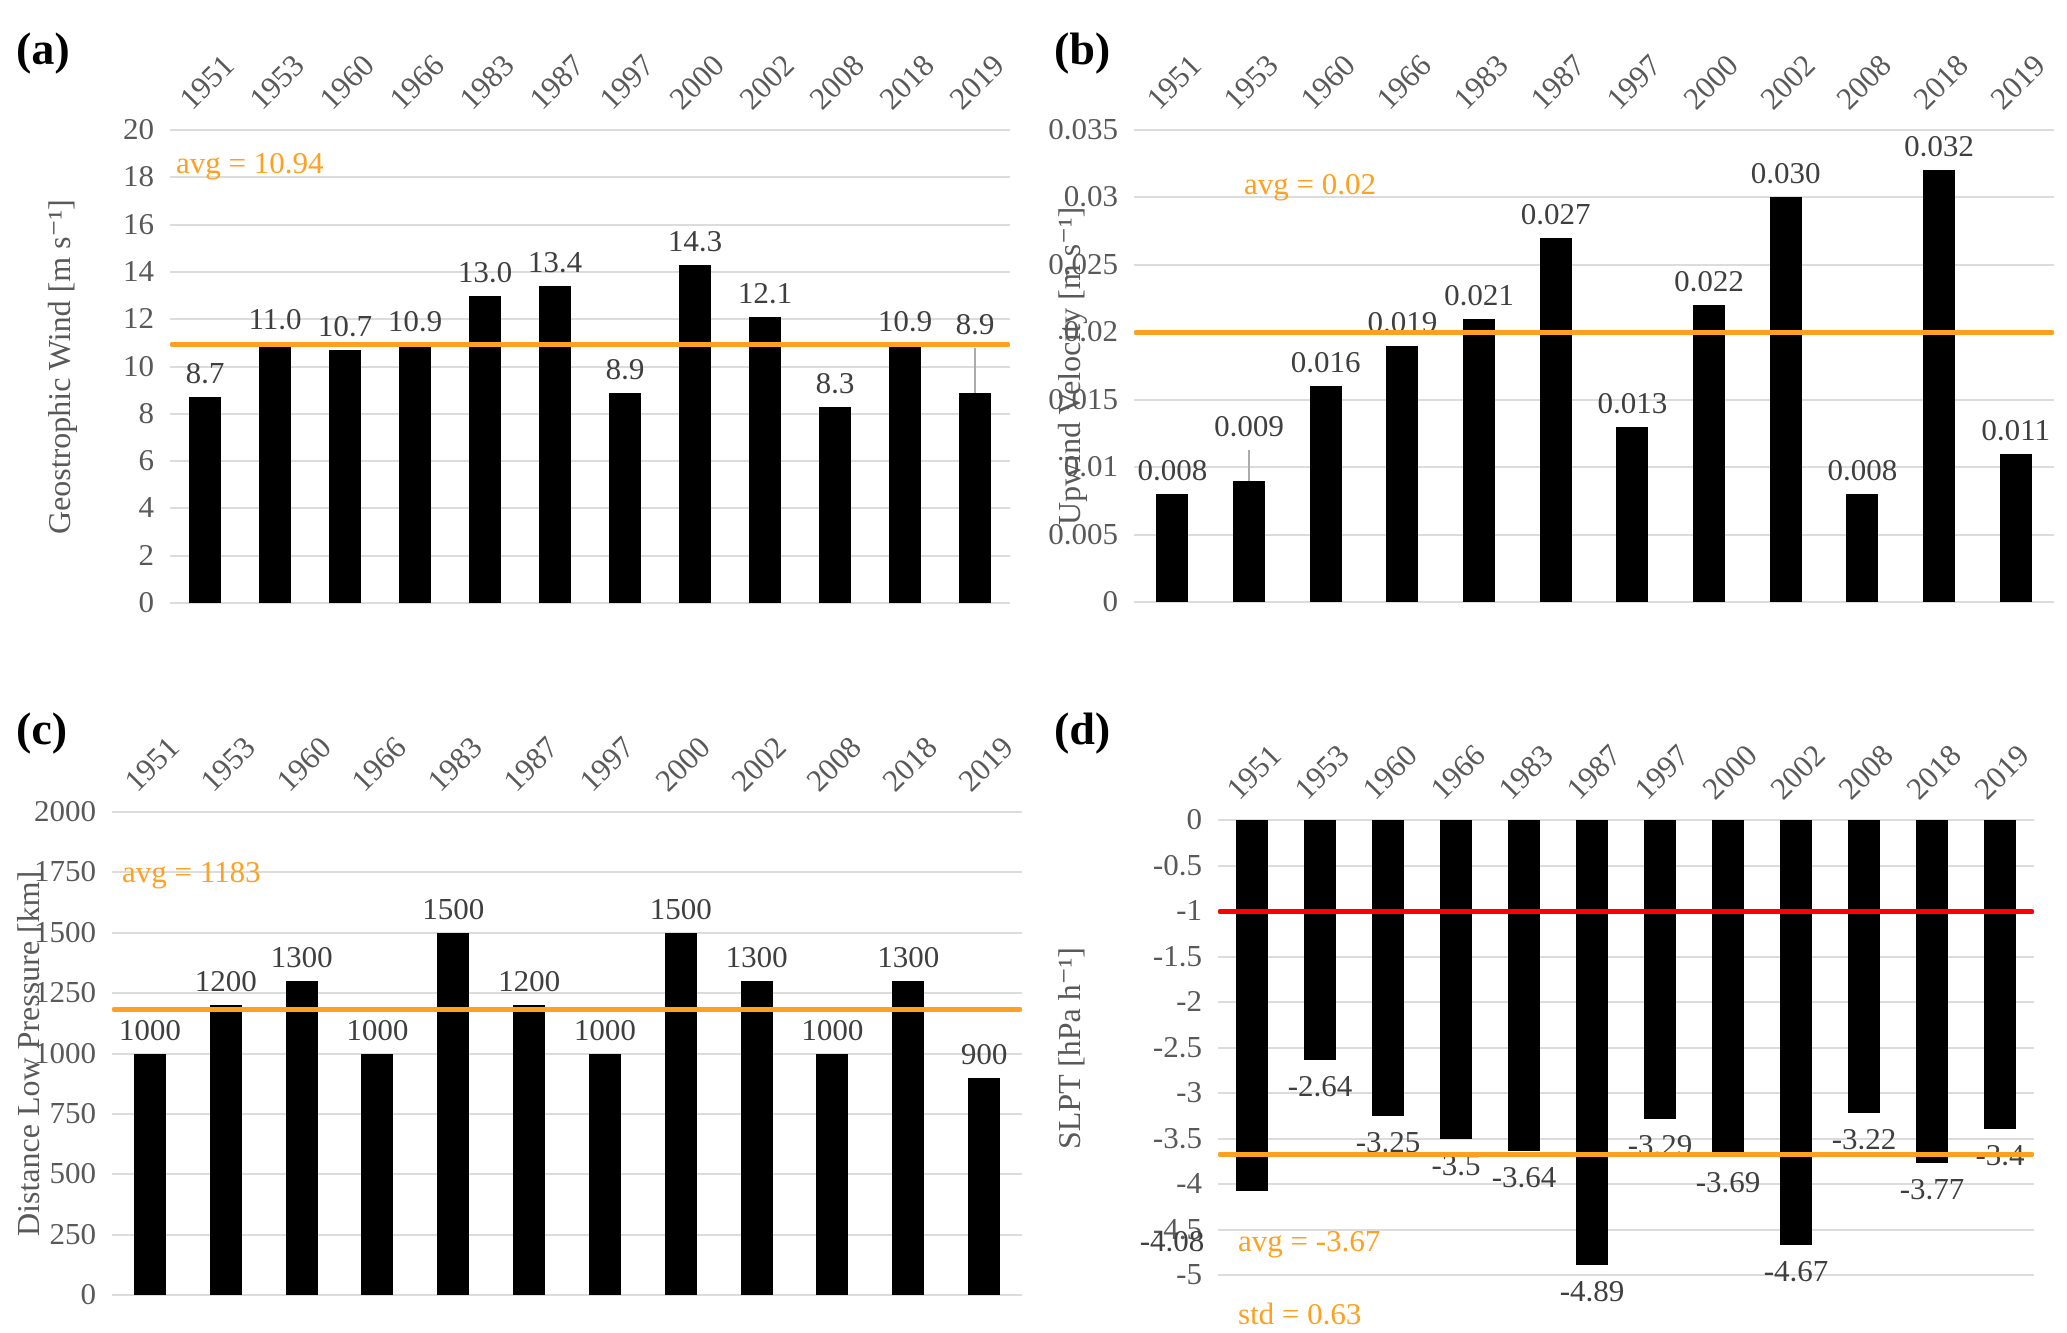 This screenshot has height=1333, width=2067. Describe the element at coordinates (1090, 196) in the screenshot. I see `y-axis-tick-label: 0.03` at that location.